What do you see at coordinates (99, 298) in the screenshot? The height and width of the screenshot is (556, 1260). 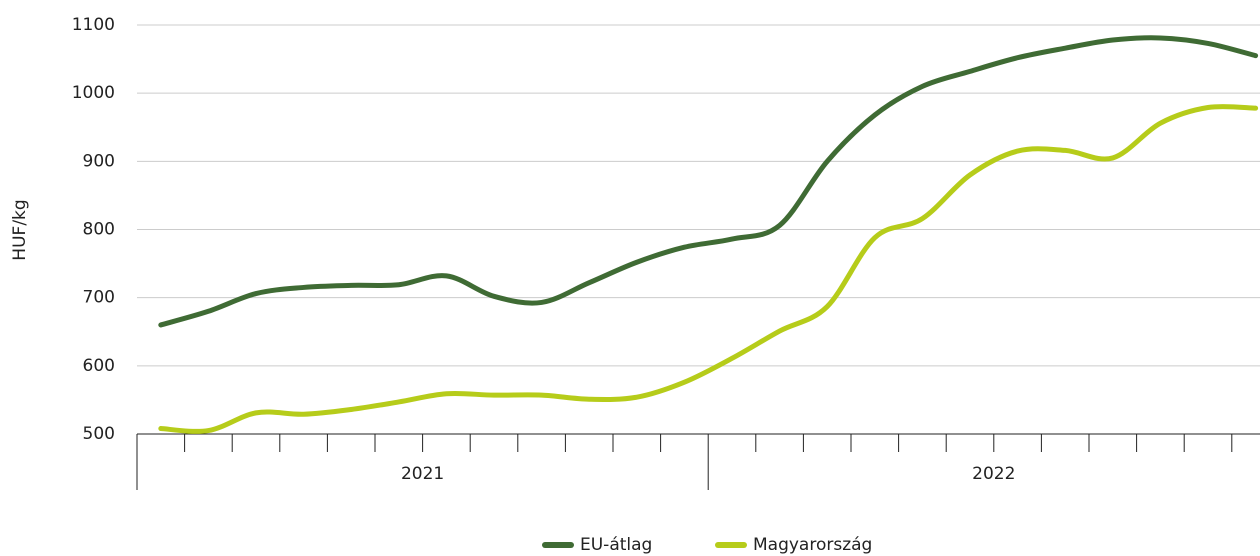 I see `y-tick-label: 700` at bounding box center [99, 298].